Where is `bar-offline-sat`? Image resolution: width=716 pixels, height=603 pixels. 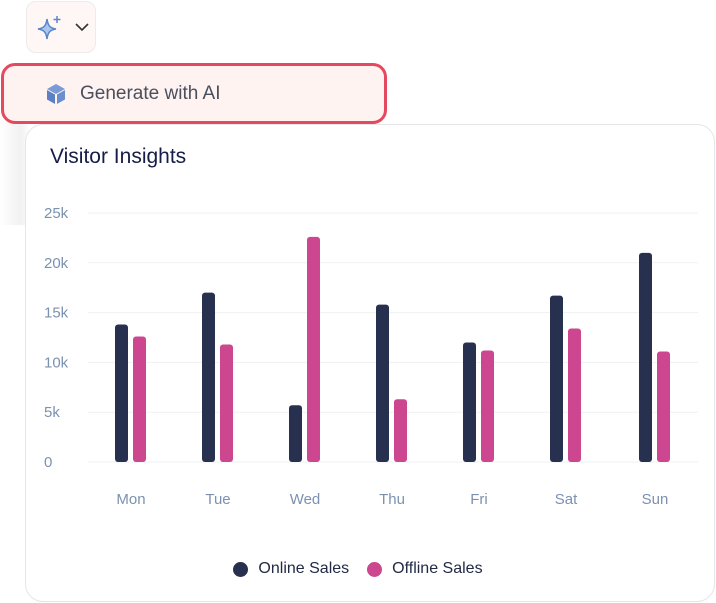 bar-offline-sat is located at coordinates (574, 395).